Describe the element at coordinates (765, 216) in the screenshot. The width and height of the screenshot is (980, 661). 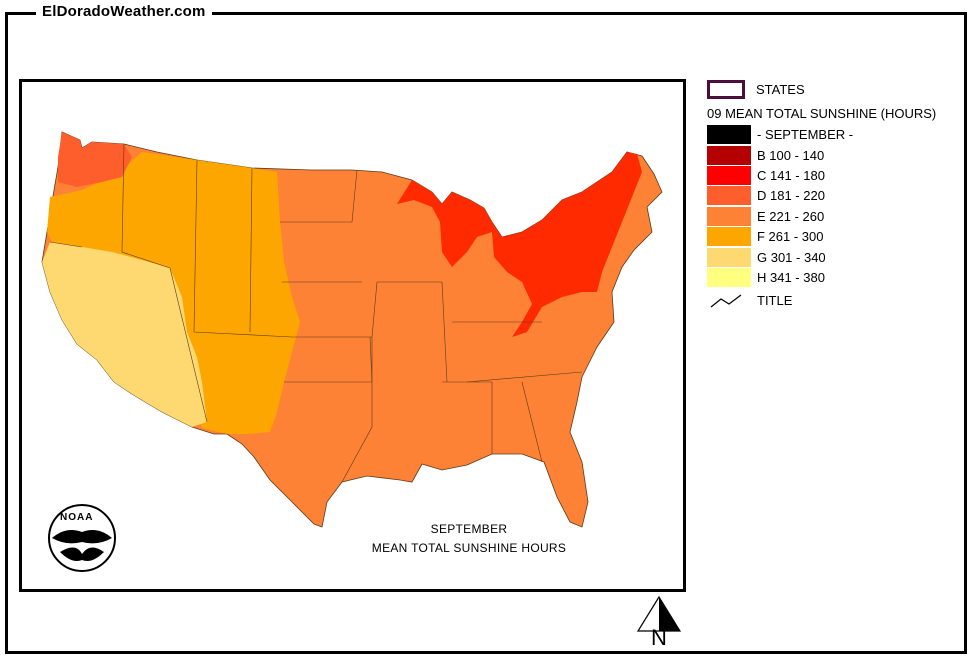
I see `legend-class-row: E 221 - 260` at that location.